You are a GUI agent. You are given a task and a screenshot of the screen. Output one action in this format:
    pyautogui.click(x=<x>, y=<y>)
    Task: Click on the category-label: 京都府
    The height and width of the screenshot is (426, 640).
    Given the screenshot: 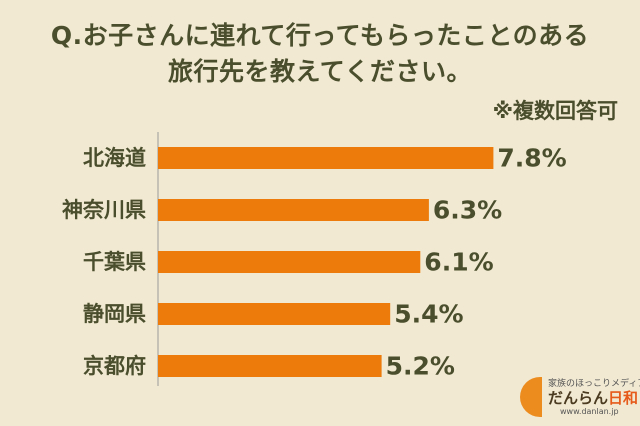 What is the action you would take?
    pyautogui.click(x=114, y=366)
    